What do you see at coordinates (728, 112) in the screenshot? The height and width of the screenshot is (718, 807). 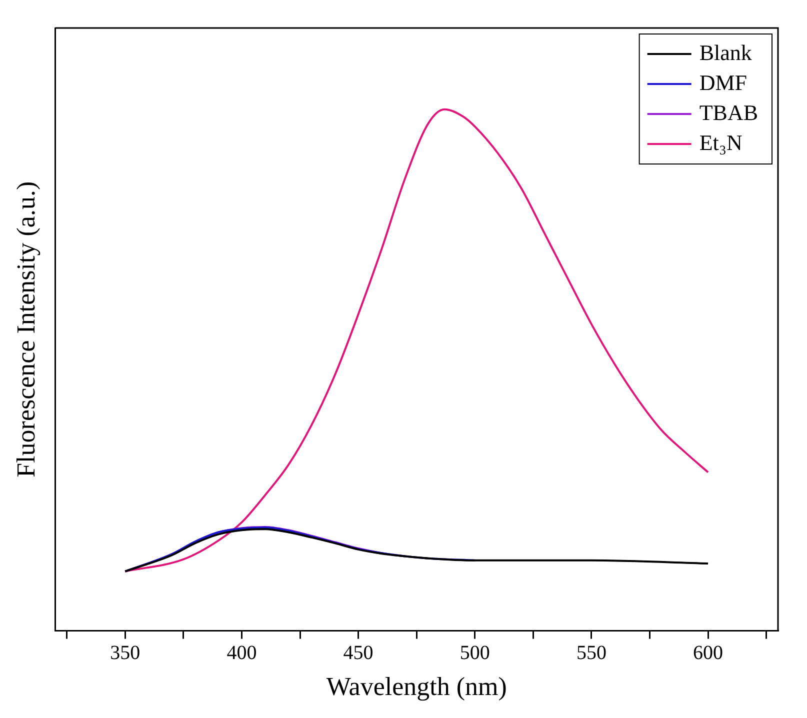 I see `legend-label: TBAB` at bounding box center [728, 112].